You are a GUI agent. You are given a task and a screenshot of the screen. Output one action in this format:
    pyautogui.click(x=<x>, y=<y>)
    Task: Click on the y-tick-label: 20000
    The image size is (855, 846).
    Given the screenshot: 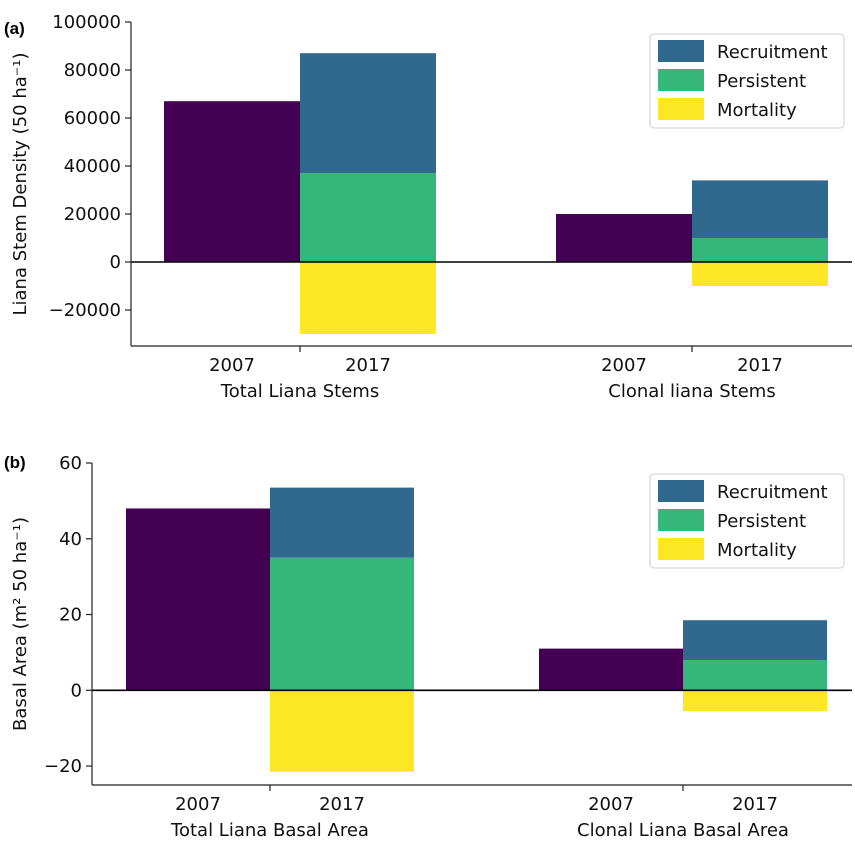 What is the action you would take?
    pyautogui.click(x=92, y=214)
    